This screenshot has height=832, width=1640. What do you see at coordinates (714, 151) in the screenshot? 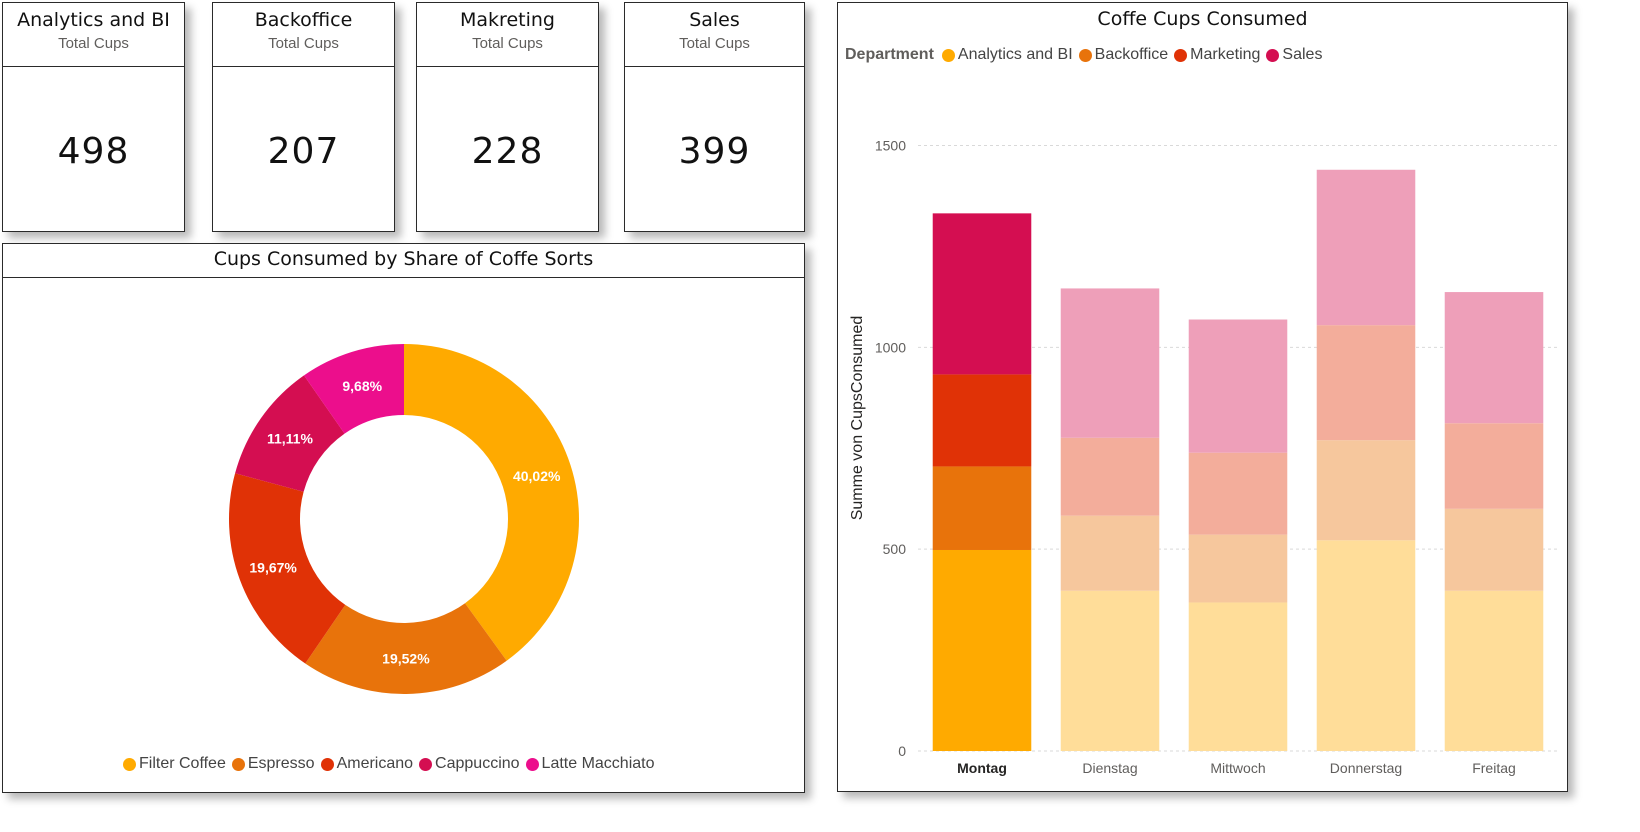
I see `kpi-value: 399` at bounding box center [714, 151].